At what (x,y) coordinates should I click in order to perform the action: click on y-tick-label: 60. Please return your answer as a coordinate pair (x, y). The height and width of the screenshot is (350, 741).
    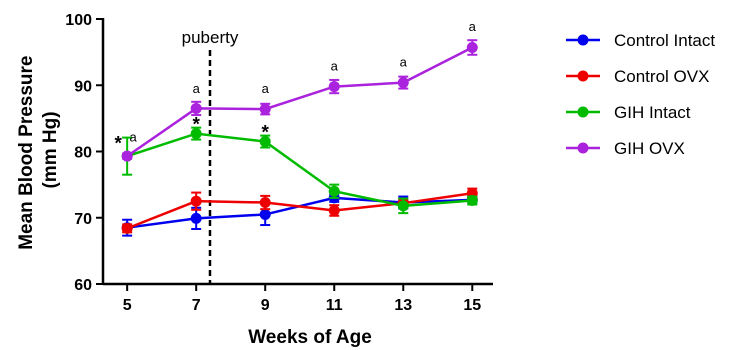
    Looking at the image, I should click on (83, 285).